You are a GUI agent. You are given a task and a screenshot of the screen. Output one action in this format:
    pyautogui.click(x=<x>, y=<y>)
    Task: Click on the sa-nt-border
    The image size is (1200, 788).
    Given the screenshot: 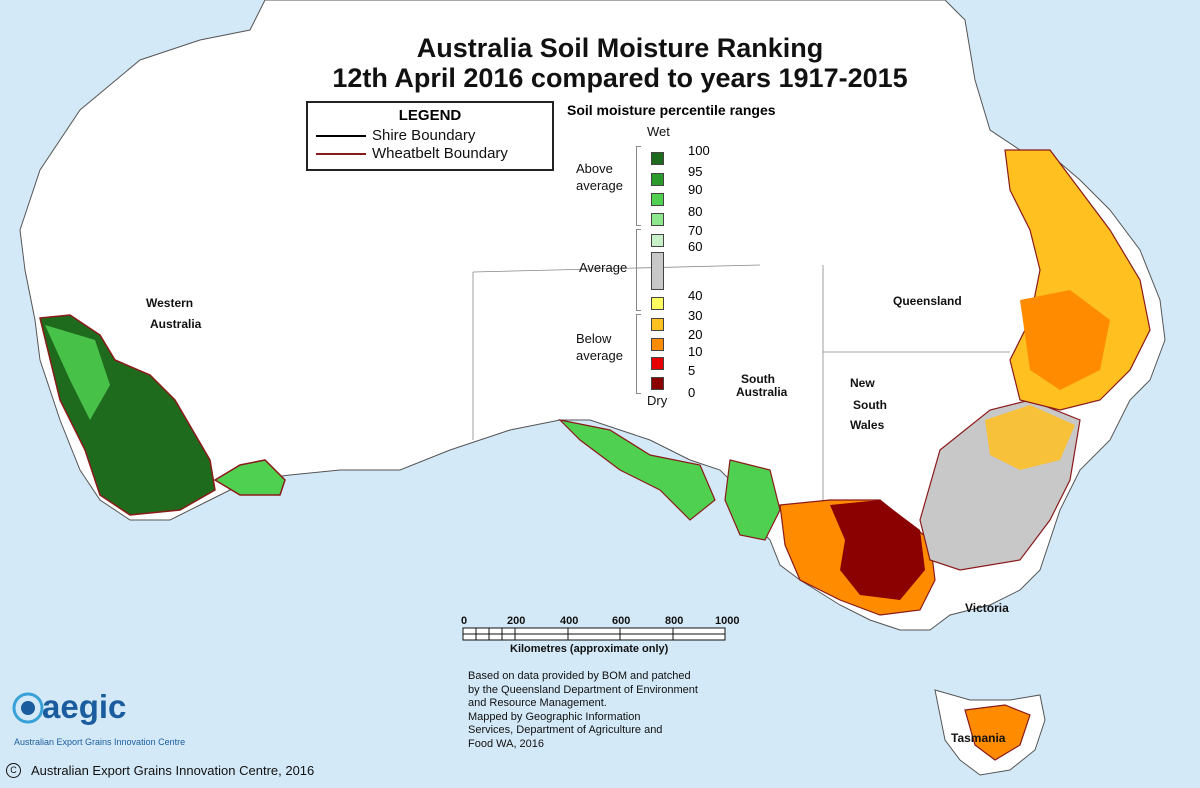 What is the action you would take?
    pyautogui.click(x=616, y=268)
    